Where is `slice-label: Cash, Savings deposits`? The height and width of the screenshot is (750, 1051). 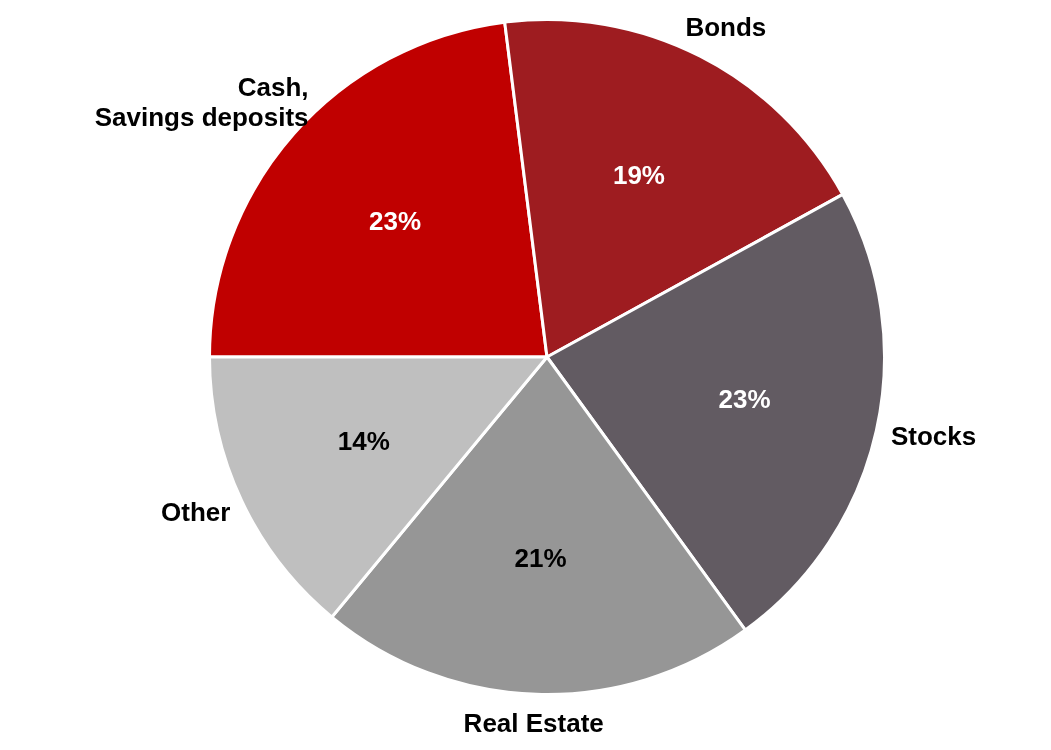 slice-label: Cash, Savings deposits is located at coordinates (201, 101).